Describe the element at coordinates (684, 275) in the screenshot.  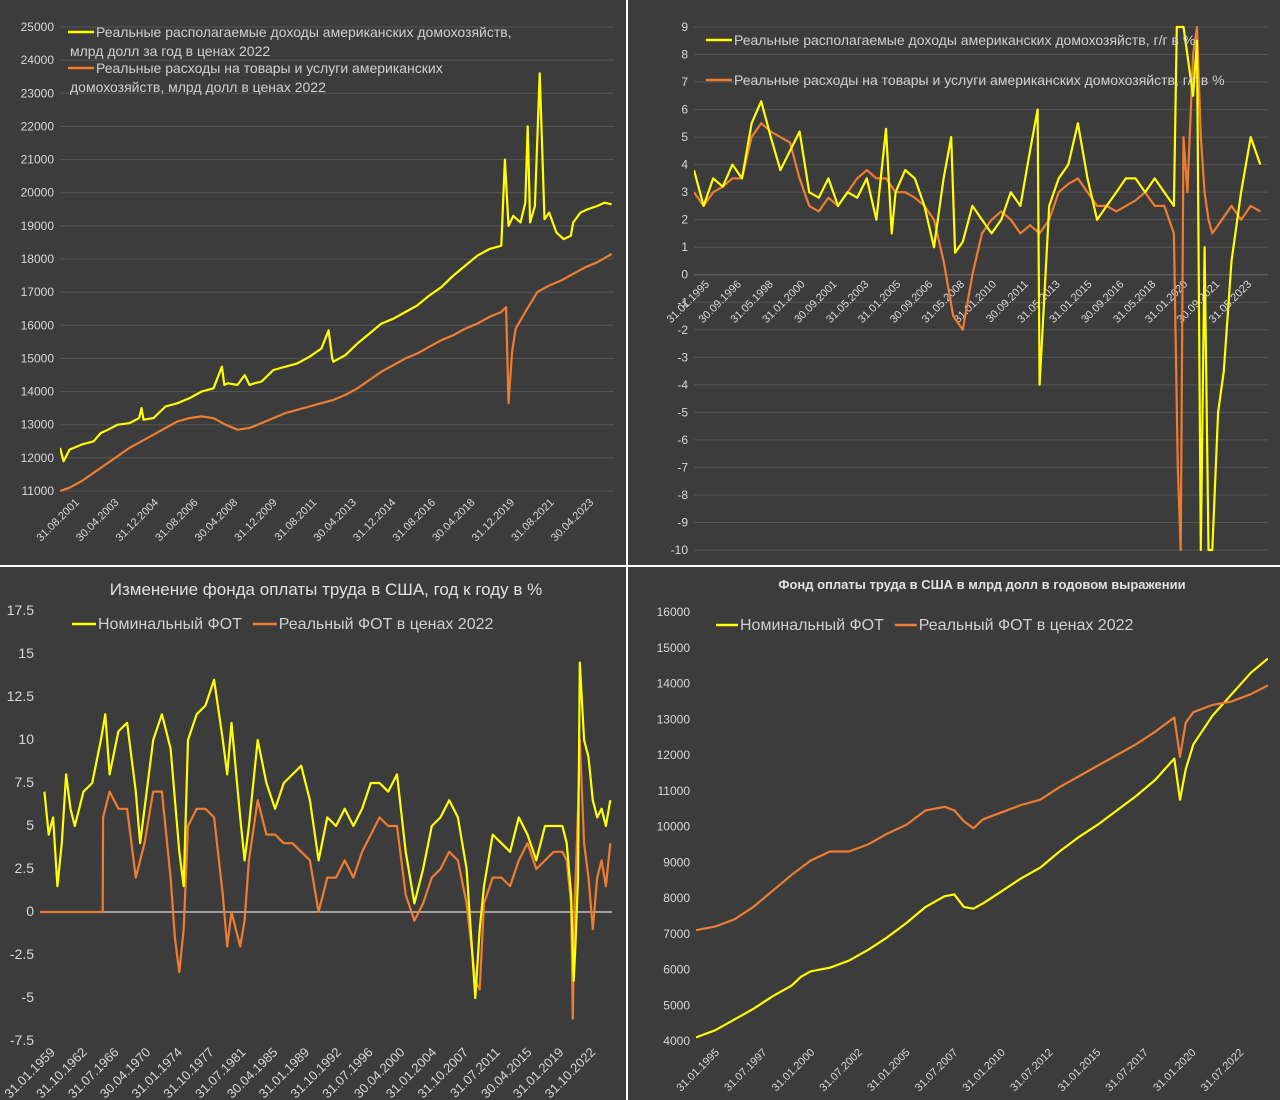
I see `y-tick-label: 0` at that location.